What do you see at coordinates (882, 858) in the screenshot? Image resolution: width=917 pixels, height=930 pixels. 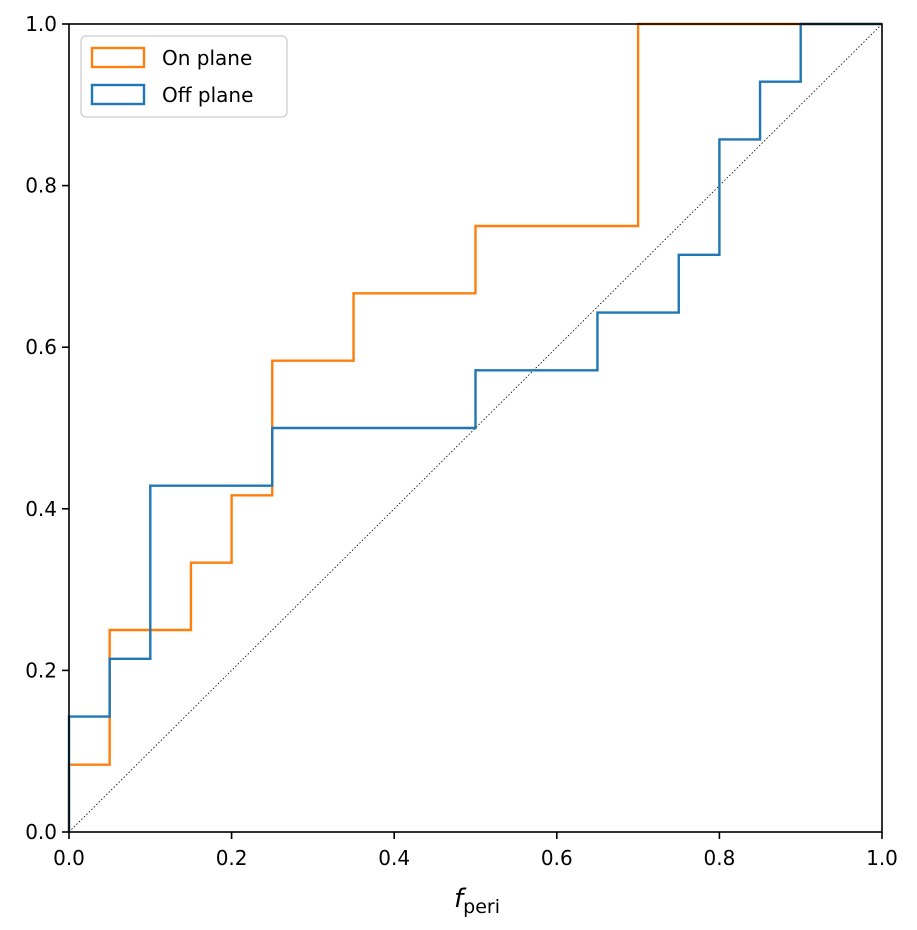 I see `x-tick-label: 1.0` at bounding box center [882, 858].